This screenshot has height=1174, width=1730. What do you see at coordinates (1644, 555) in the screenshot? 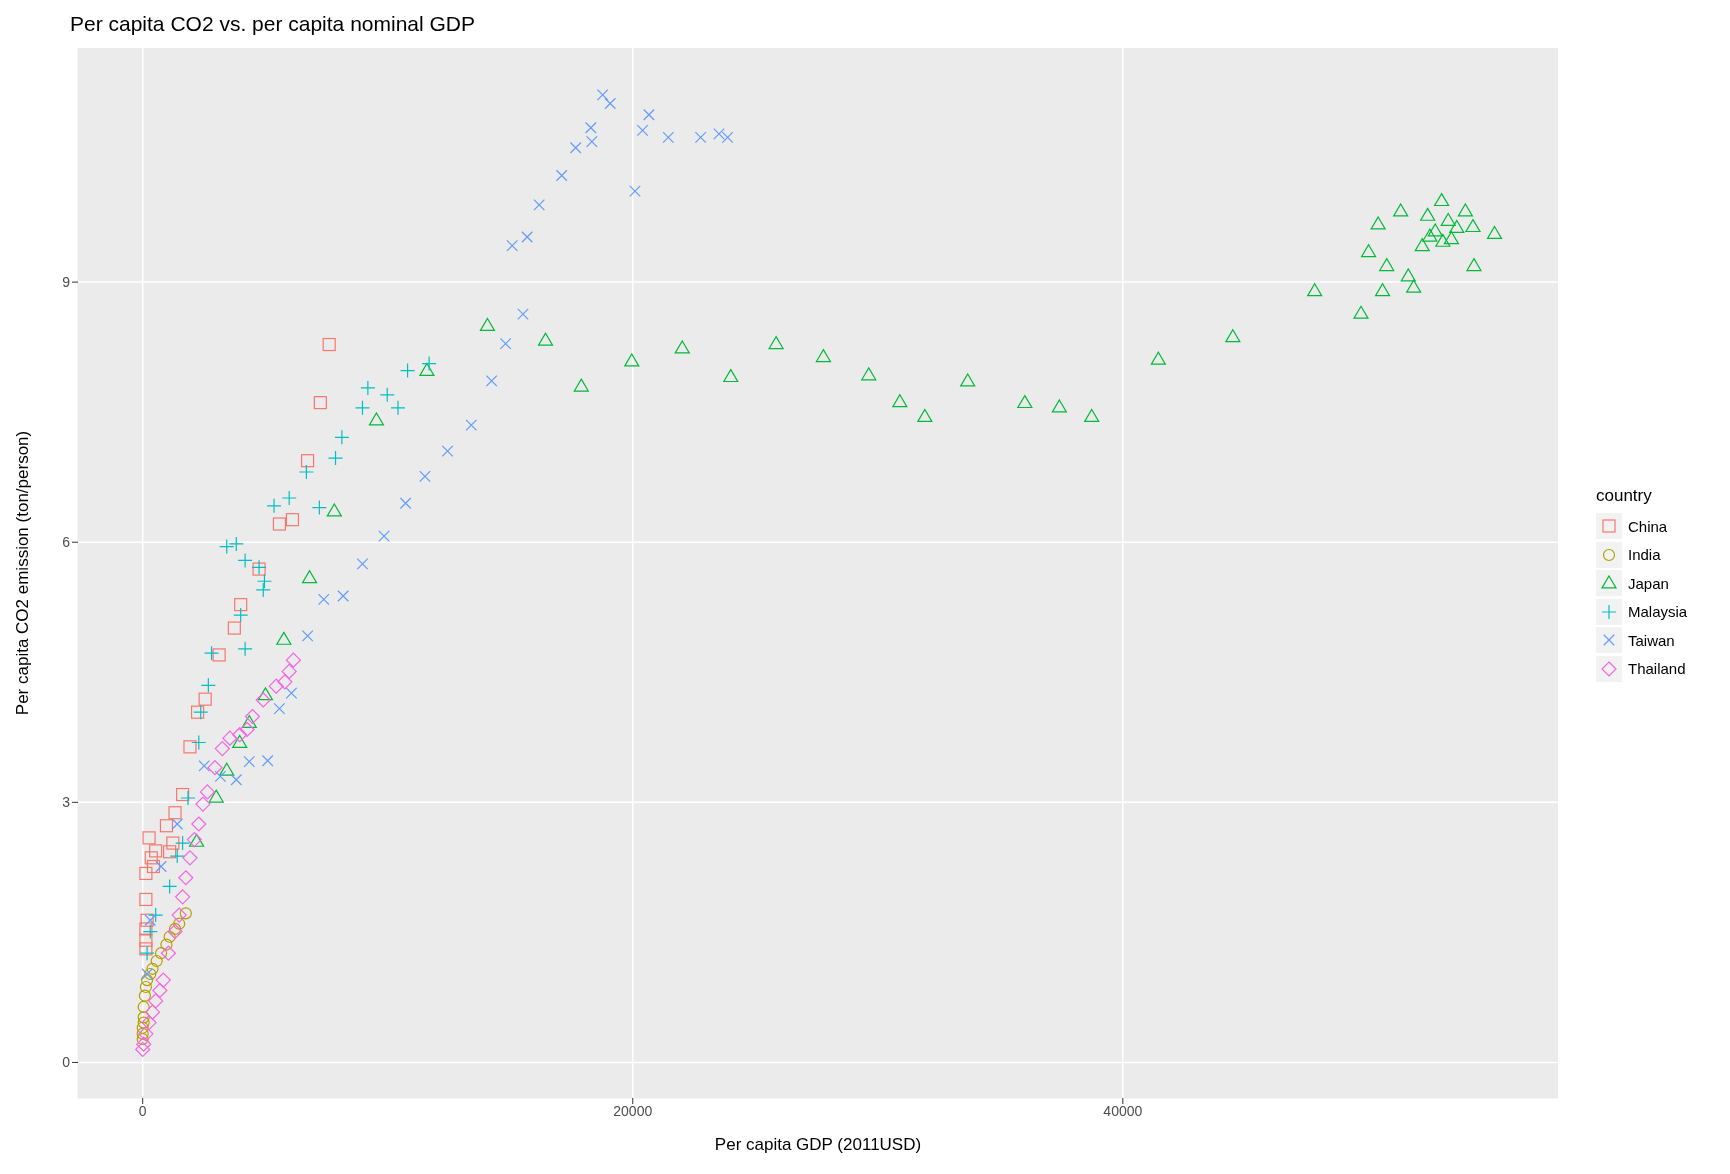
I see `legend-label: India` at bounding box center [1644, 555].